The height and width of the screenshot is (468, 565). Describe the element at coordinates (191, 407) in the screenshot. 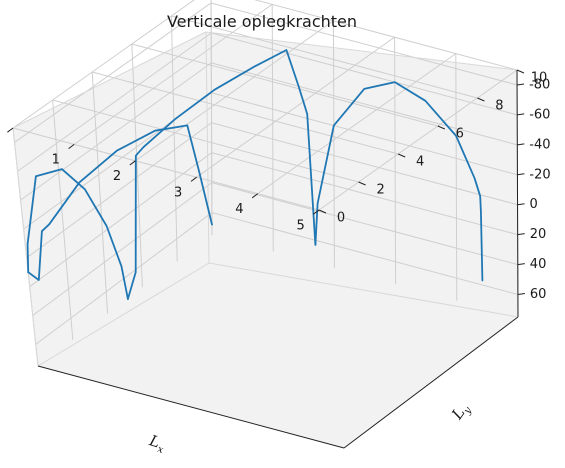

I see `x-axis-line` at that location.